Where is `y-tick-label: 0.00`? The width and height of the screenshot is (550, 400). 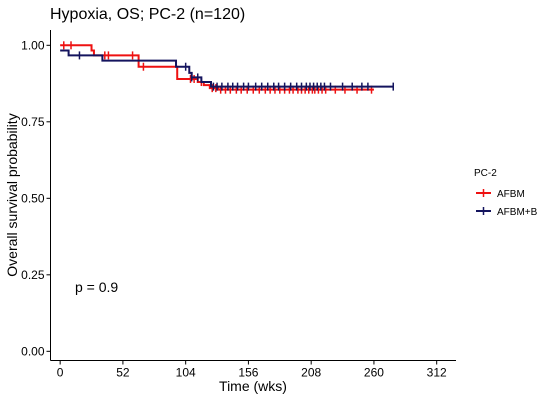
y-tick-label: 0.00 is located at coordinates (33, 351).